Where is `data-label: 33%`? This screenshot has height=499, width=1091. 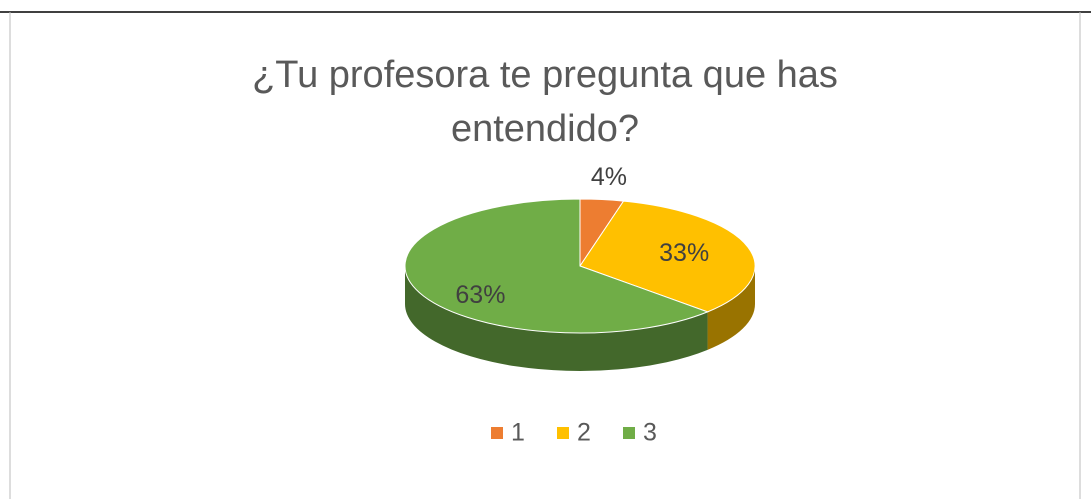
data-label: 33% is located at coordinates (684, 253).